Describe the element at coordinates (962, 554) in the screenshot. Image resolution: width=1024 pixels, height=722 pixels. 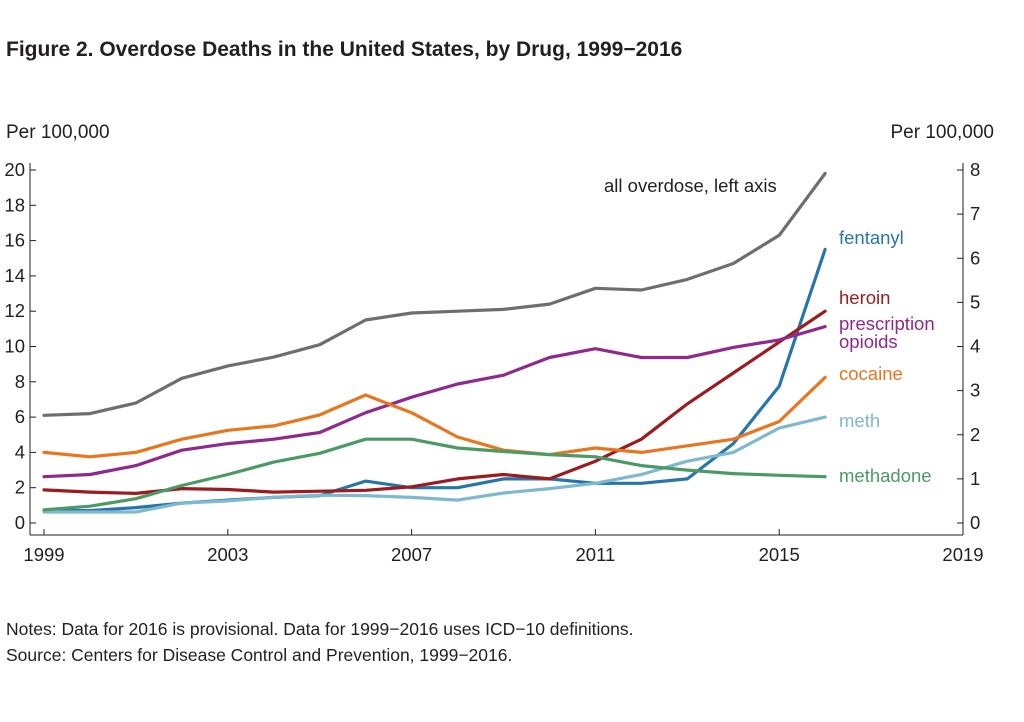
I see `x-tick-label: 2019` at that location.